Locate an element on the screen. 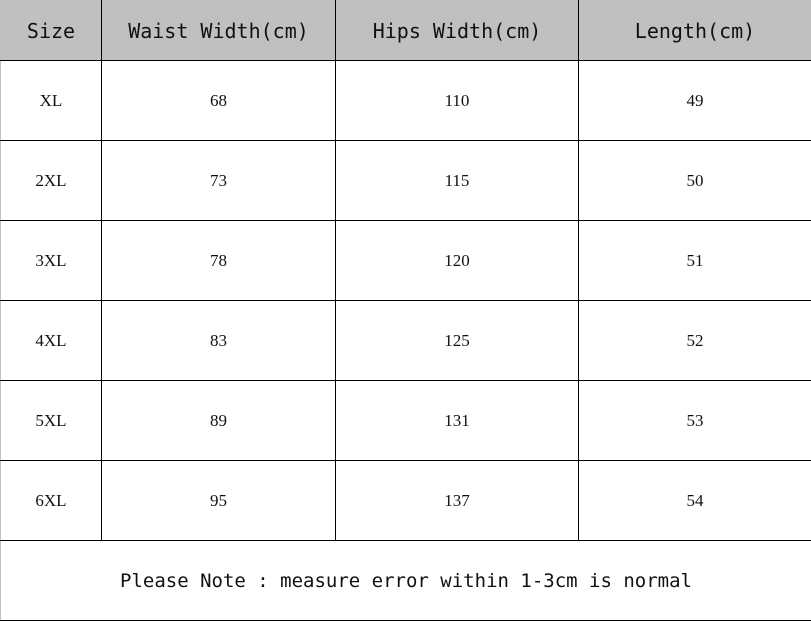 This screenshot has width=811, height=621. table-row: XL 68 110 49 is located at coordinates (405, 100).